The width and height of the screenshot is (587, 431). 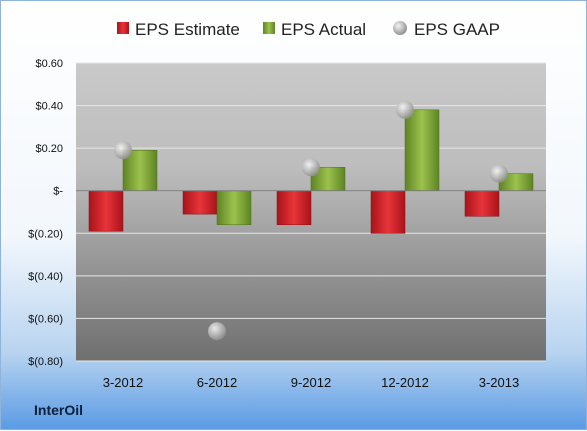 I want to click on bar-eps-estimate-3-2012, so click(x=106, y=211).